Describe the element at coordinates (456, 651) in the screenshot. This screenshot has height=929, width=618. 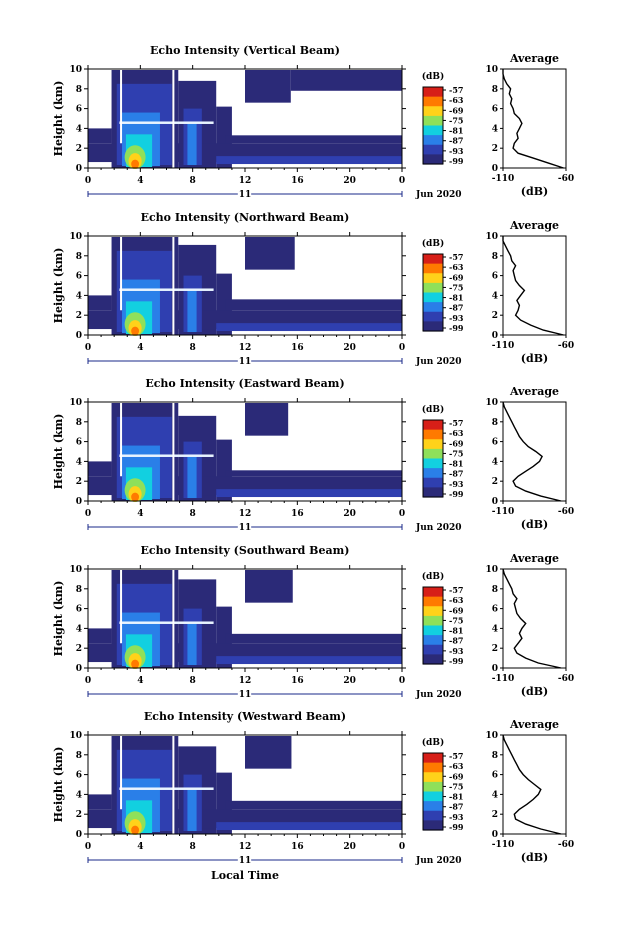
I see `colorbar-tick-label: -93` at that location.